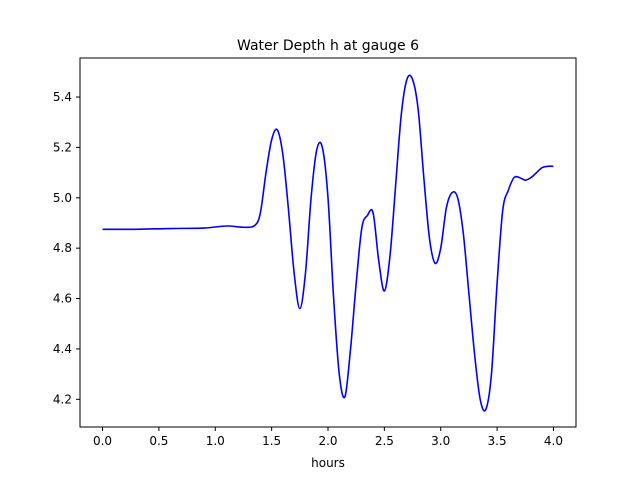 The width and height of the screenshot is (640, 480). I want to click on chart-title: Water Depth h at gauge 6, so click(328, 46).